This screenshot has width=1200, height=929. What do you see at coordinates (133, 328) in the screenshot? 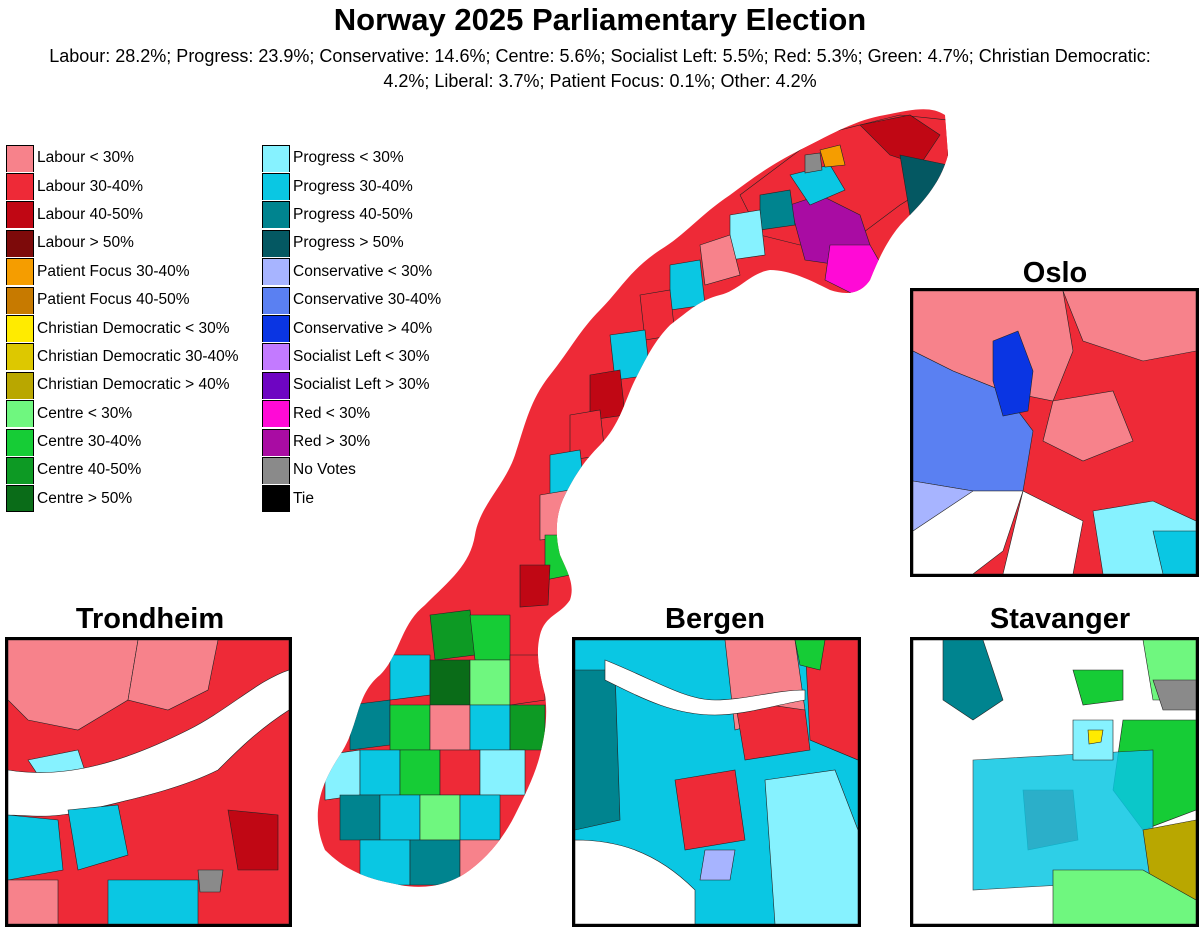
I see `legend-label: Christian Democratic < 30%` at bounding box center [133, 328].